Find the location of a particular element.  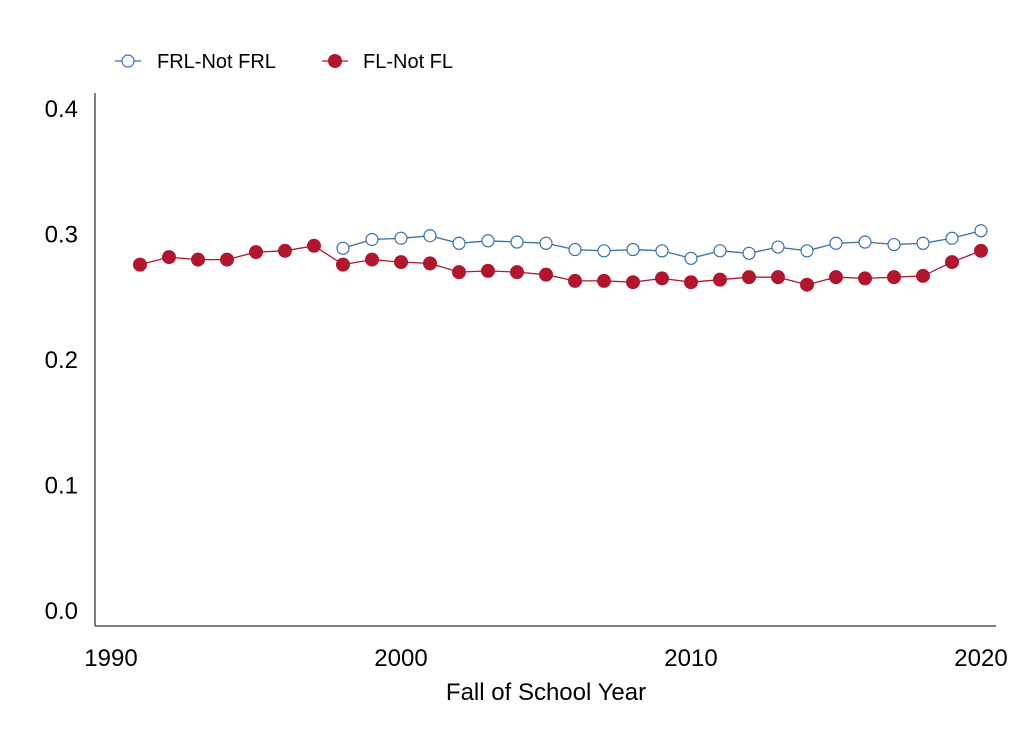

x-tick-label: 1990 is located at coordinates (110, 658).